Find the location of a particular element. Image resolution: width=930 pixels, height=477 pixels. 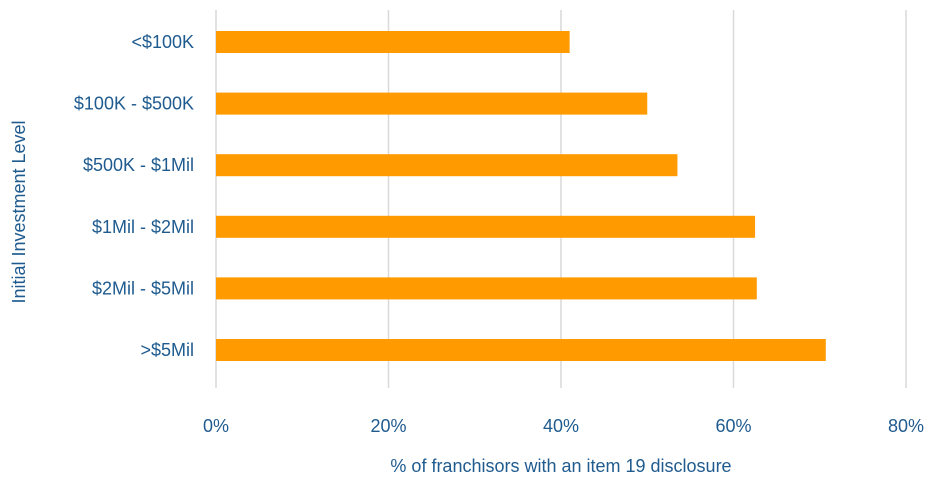

category-label: $2Mil - $5Mil is located at coordinates (143, 288).